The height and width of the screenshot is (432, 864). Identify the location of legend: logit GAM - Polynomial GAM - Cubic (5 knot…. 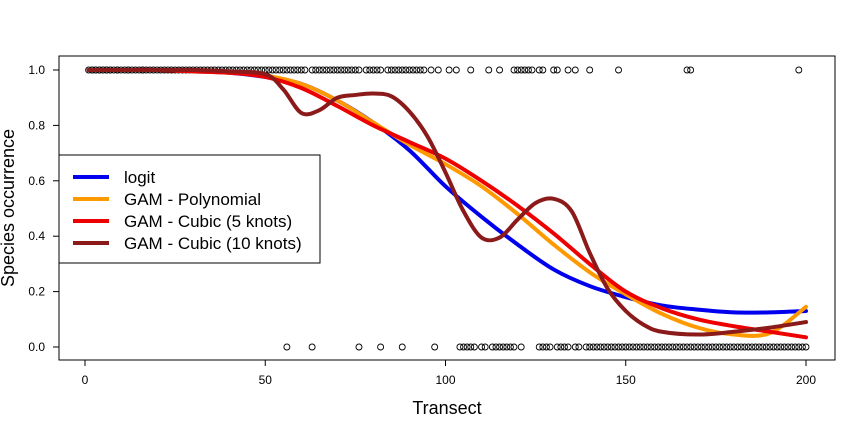
(189, 209).